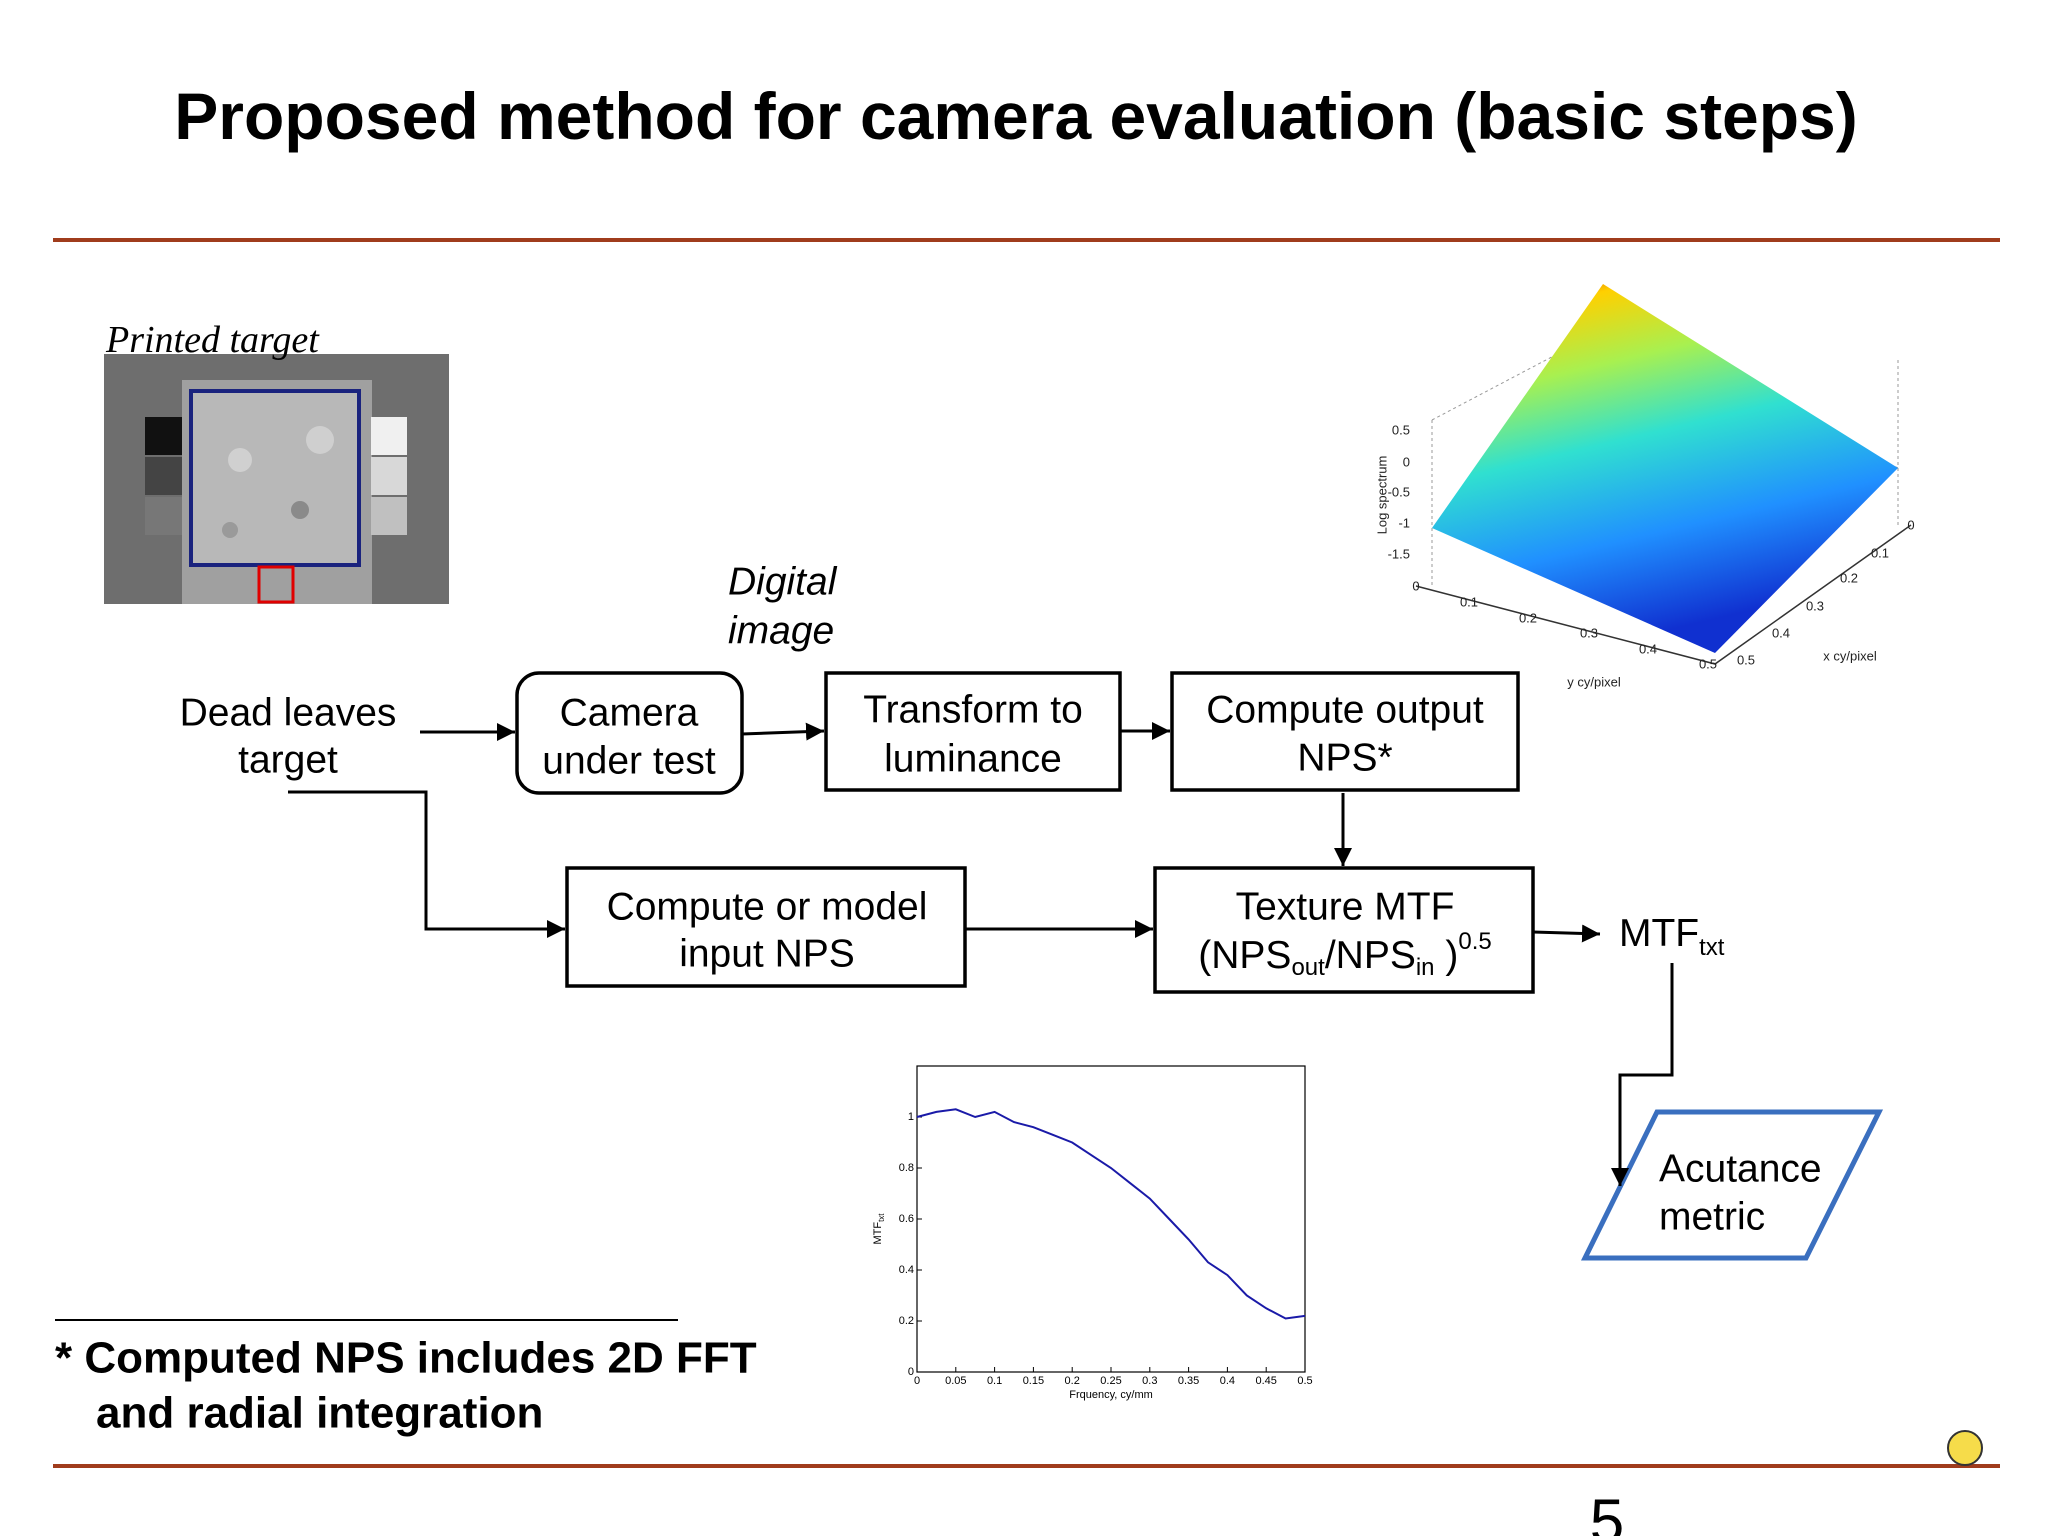 Image resolution: width=2048 pixels, height=1536 pixels. Describe the element at coordinates (1399, 554) in the screenshot. I see `z-tick-label: -1.5` at that location.